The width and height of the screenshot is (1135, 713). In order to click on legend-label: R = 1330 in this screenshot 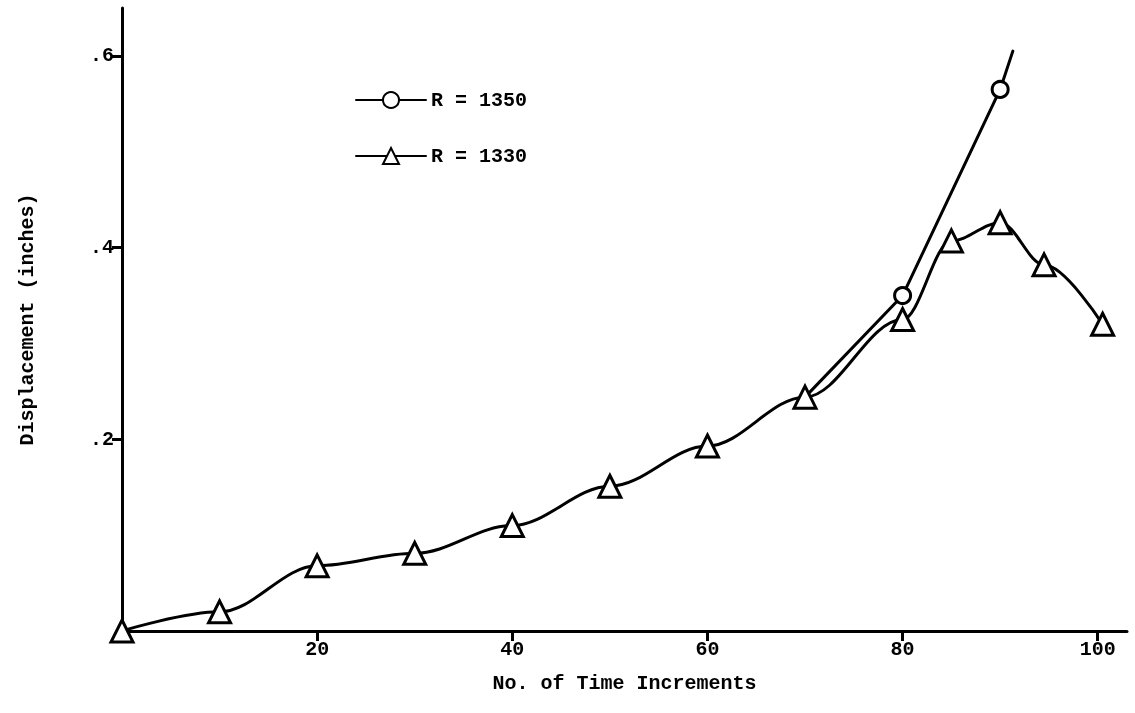, I will do `click(479, 156)`.